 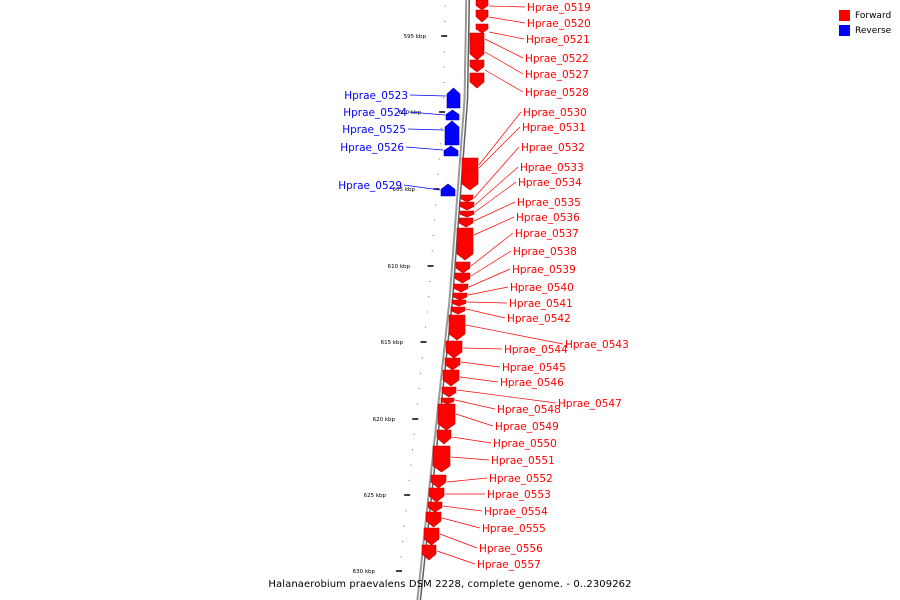 I want to click on label-hprae-0520: Hprae_0520, so click(x=559, y=24).